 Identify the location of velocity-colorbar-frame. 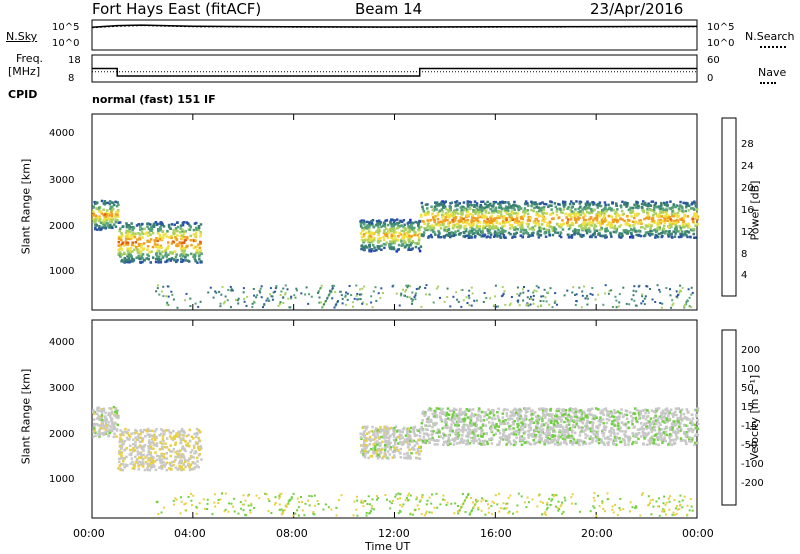
(729, 417).